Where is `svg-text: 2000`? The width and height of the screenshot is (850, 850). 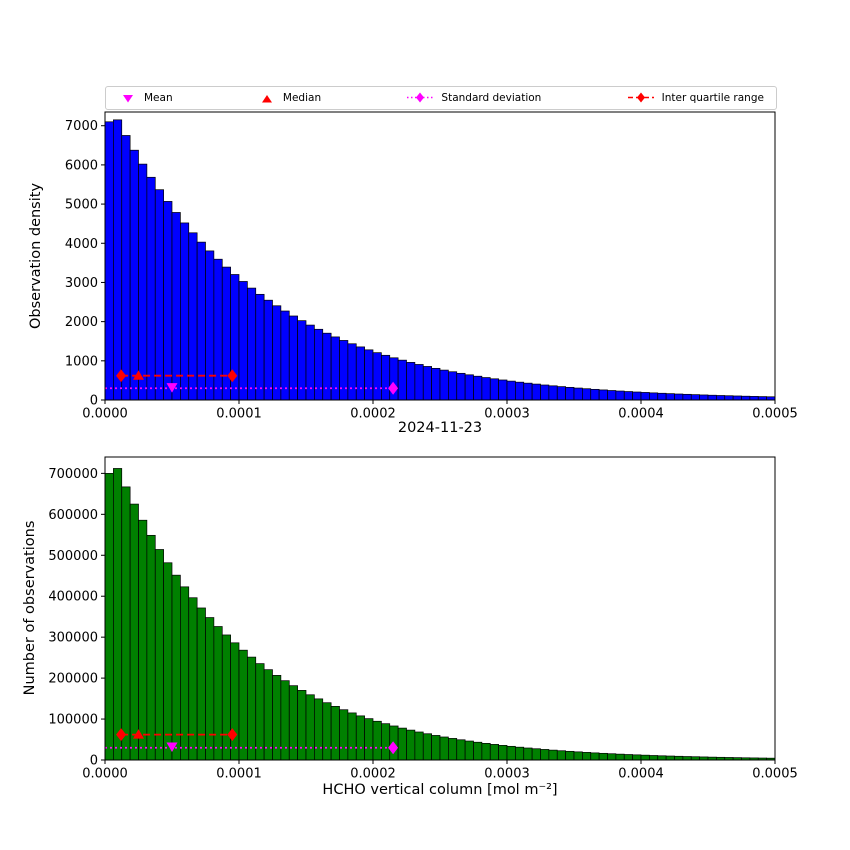 svg-text: 2000 is located at coordinates (81, 322).